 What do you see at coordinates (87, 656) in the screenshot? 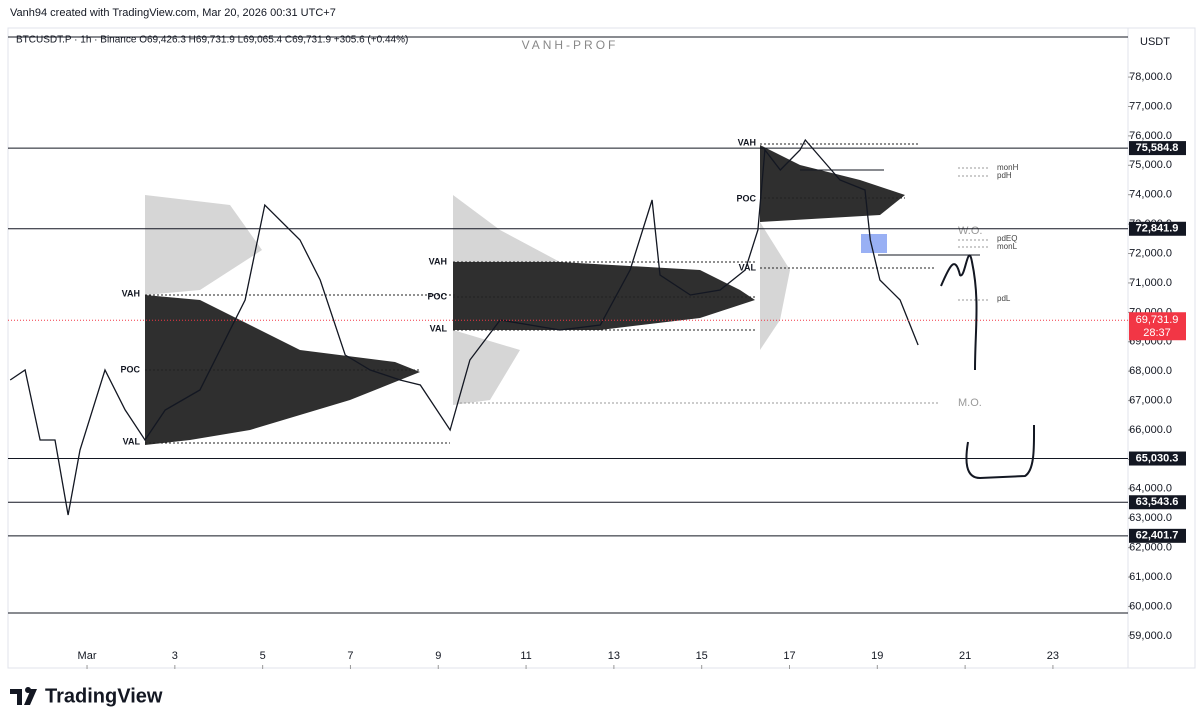
I see `x-tick-label: Mar` at bounding box center [87, 656].